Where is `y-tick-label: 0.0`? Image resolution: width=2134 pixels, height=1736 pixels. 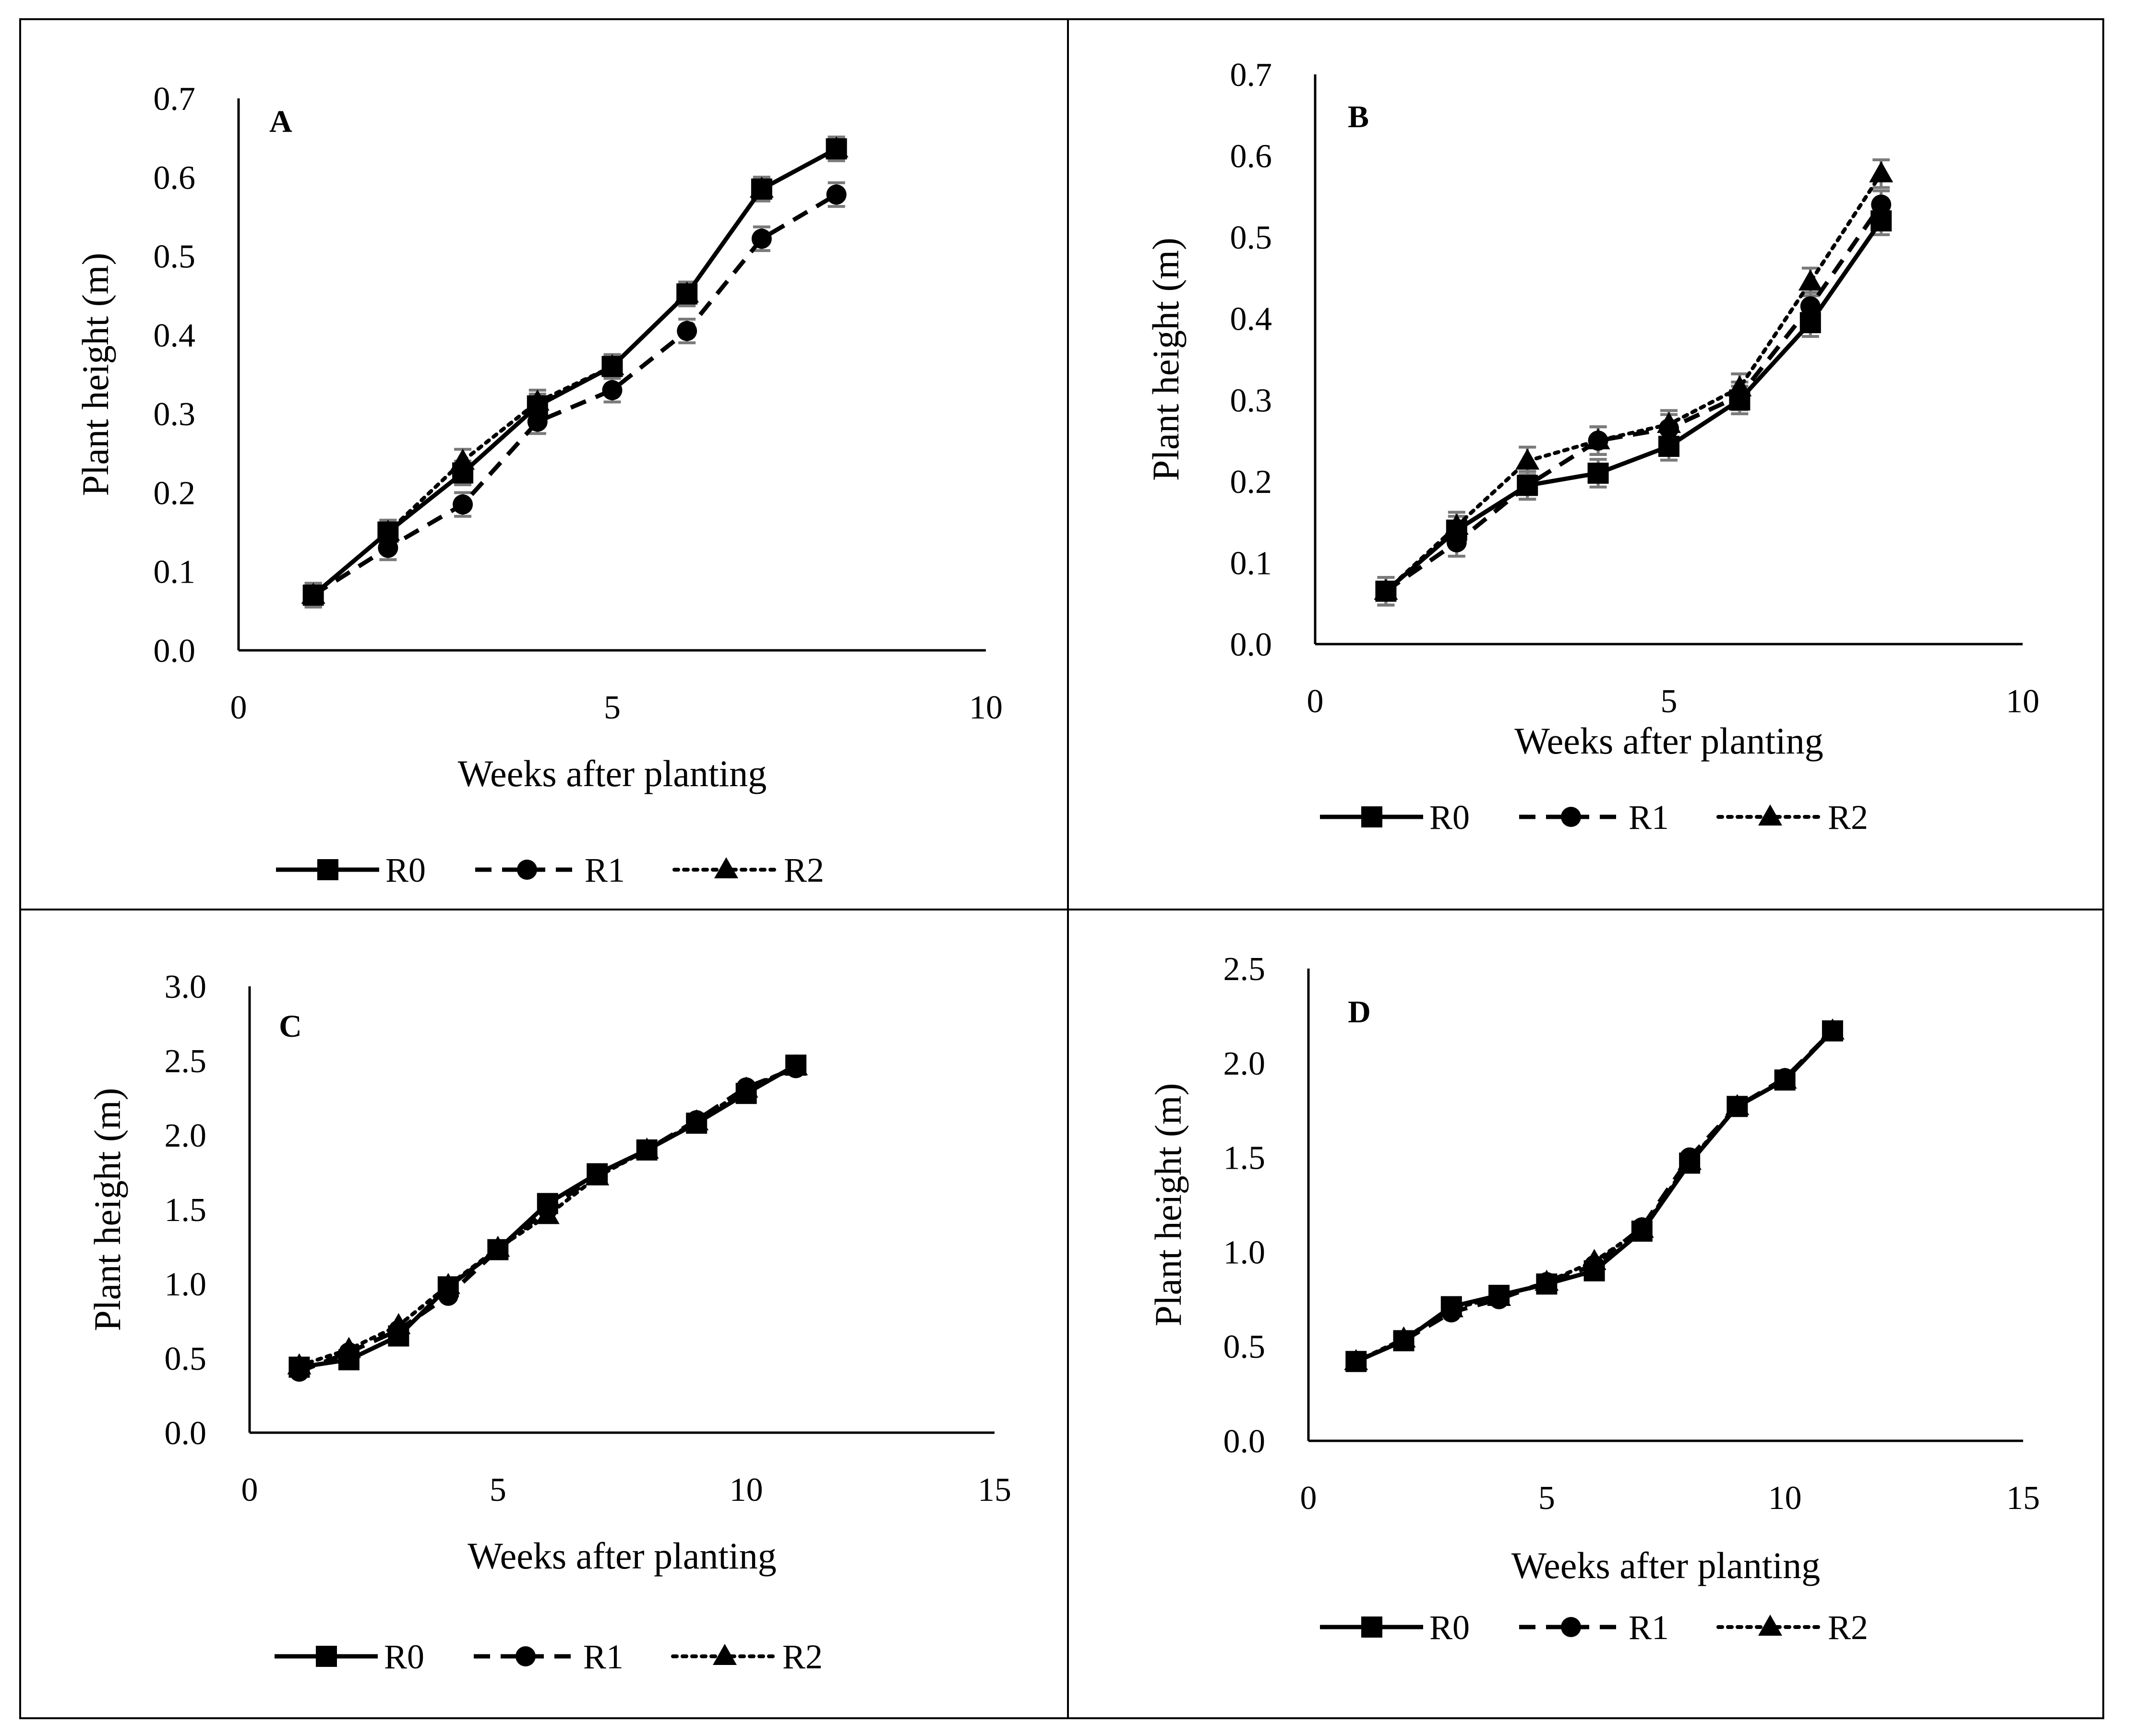
y-tick-label: 0.0 is located at coordinates (1251, 644).